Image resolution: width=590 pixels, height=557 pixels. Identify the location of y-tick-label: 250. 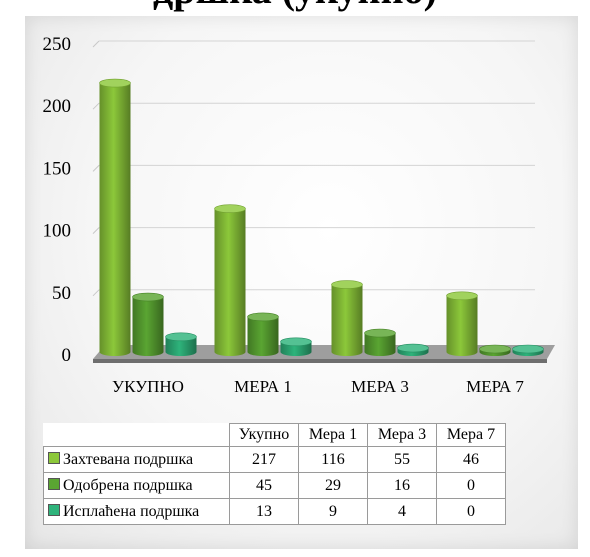
(57, 44).